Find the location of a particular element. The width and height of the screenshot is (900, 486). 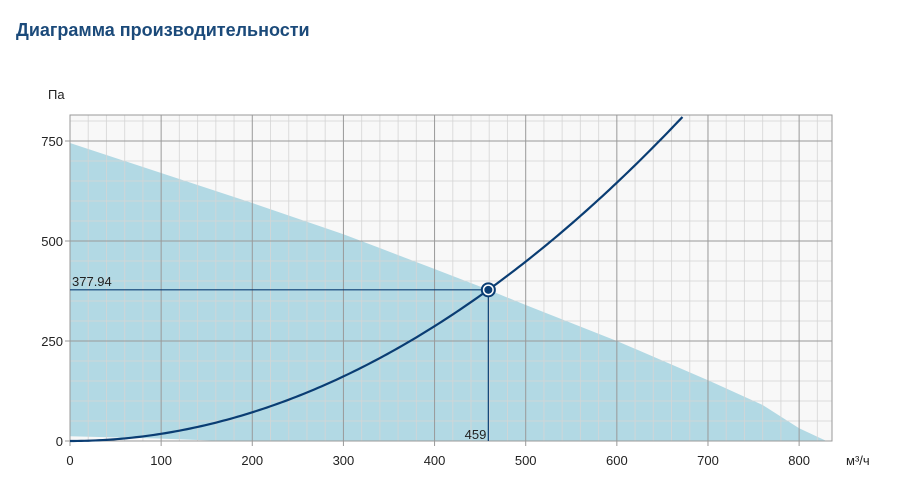

y-axis-label: Па is located at coordinates (56, 94).